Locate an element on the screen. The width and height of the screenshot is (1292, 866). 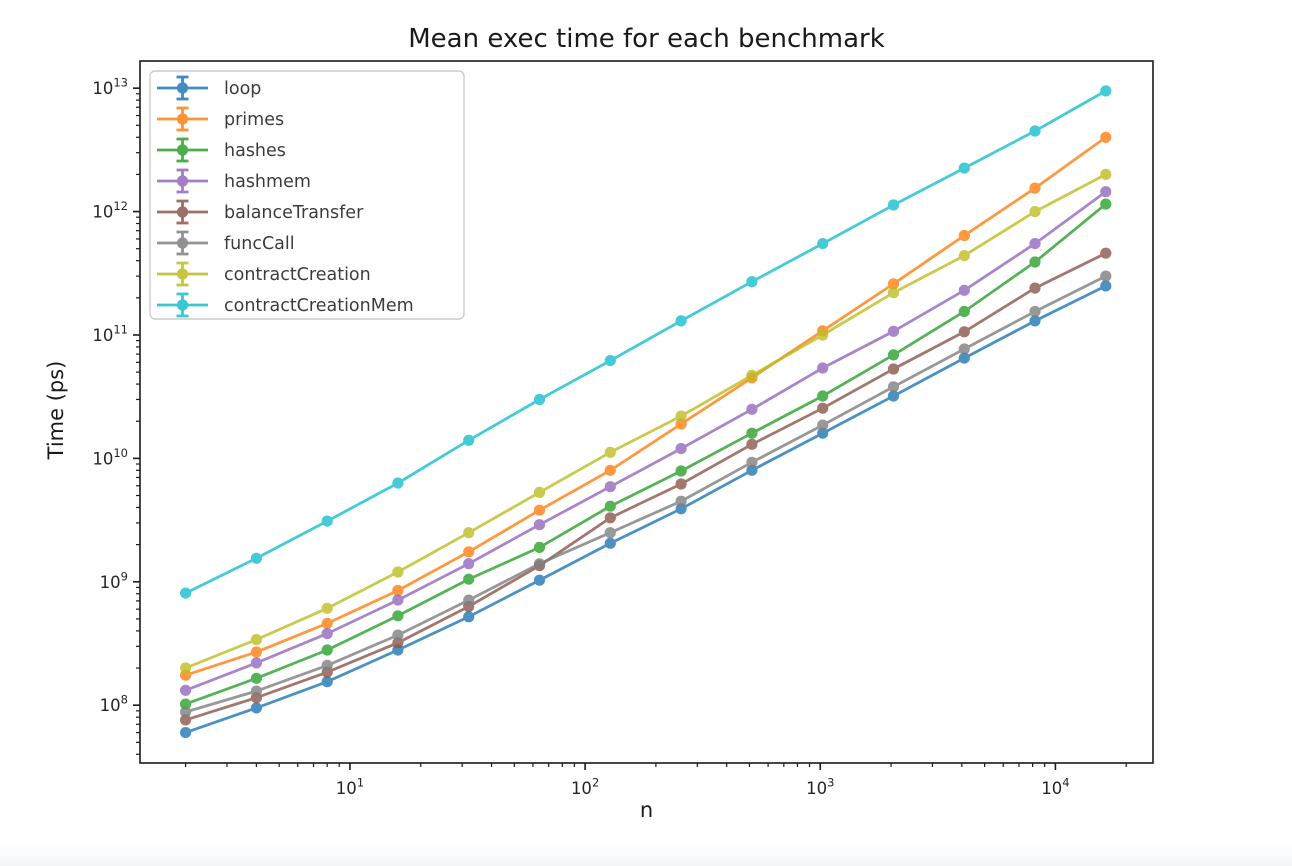
y-tick-label: 10⁸ is located at coordinates (114, 704).